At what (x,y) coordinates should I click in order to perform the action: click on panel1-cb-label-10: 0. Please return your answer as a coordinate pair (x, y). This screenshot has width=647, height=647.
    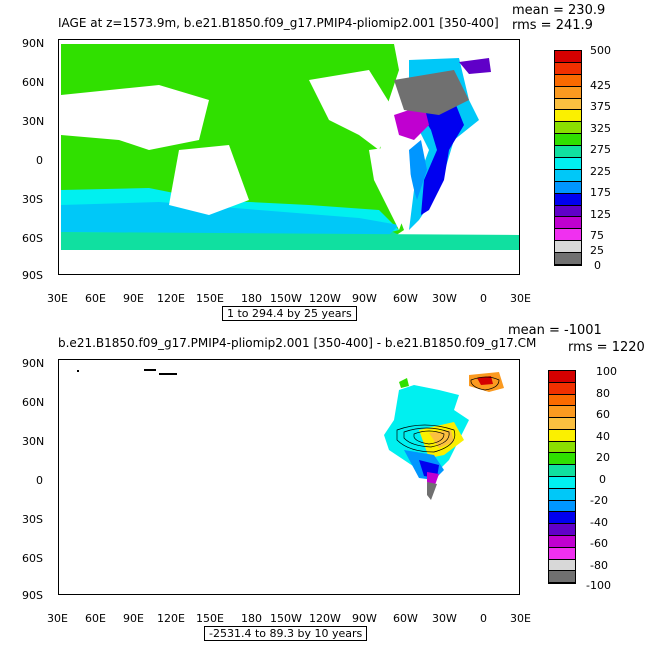
    Looking at the image, I should click on (597, 265).